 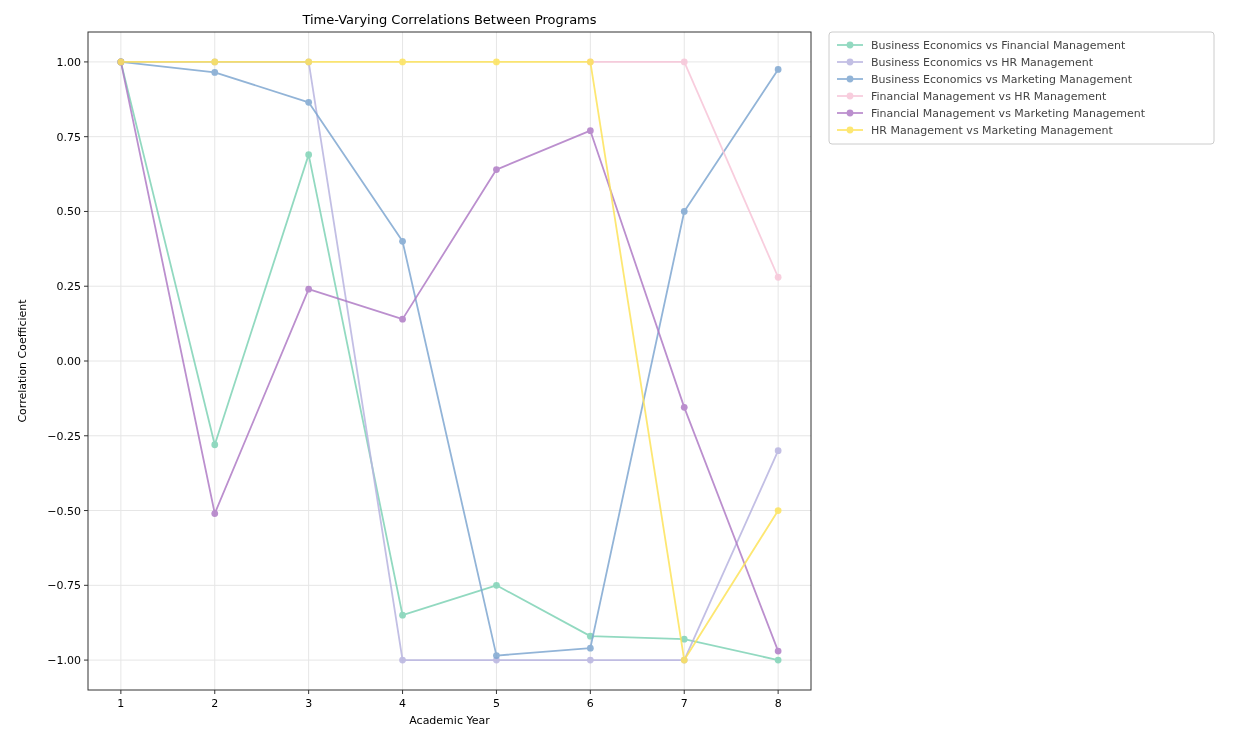 What do you see at coordinates (1002, 79) in the screenshot?
I see `legend-label: Business Economics vs Marketing Management` at bounding box center [1002, 79].